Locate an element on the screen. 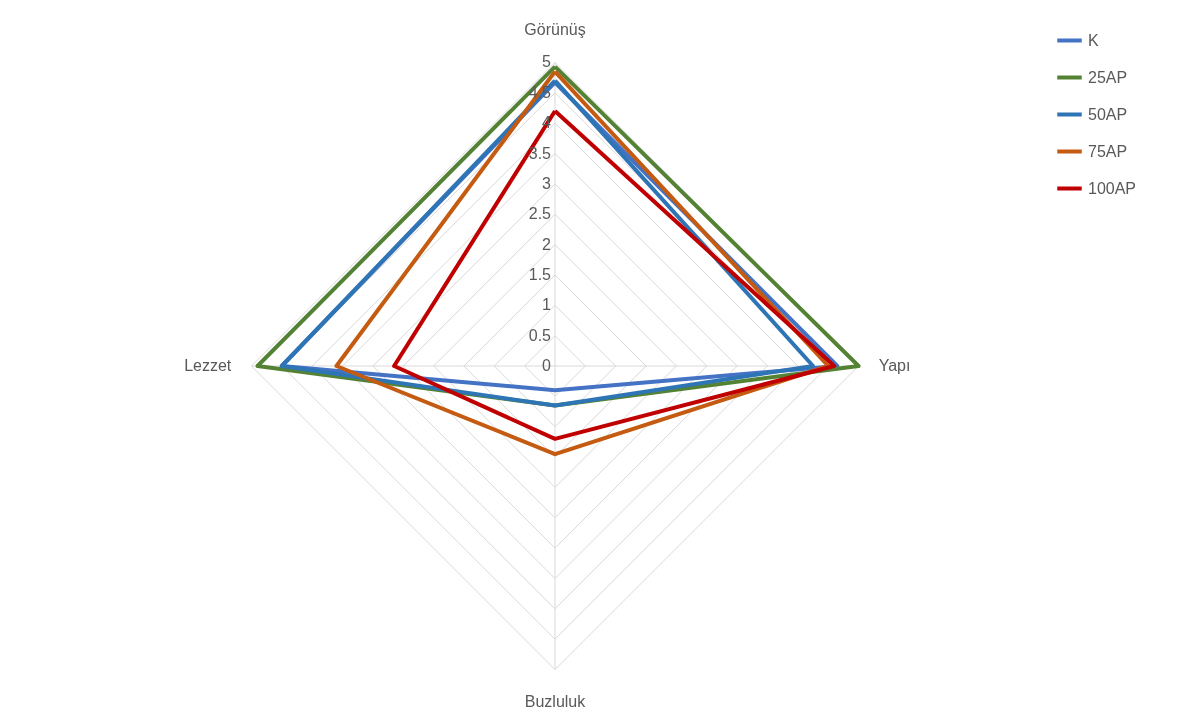 This screenshot has height=722, width=1200. y-tick-label: 2.5 is located at coordinates (540, 214).